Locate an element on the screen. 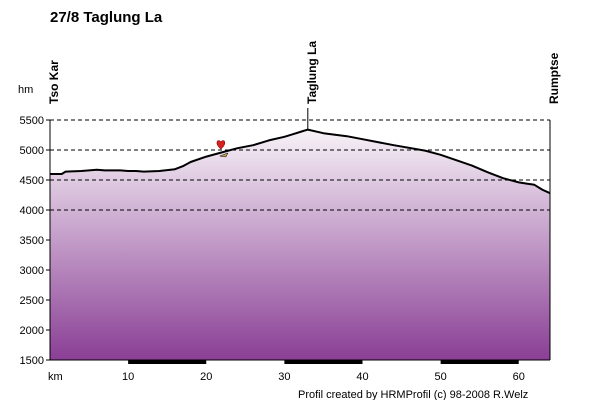 The height and width of the screenshot is (400, 600). y-tick-label: 2000 is located at coordinates (32, 331).